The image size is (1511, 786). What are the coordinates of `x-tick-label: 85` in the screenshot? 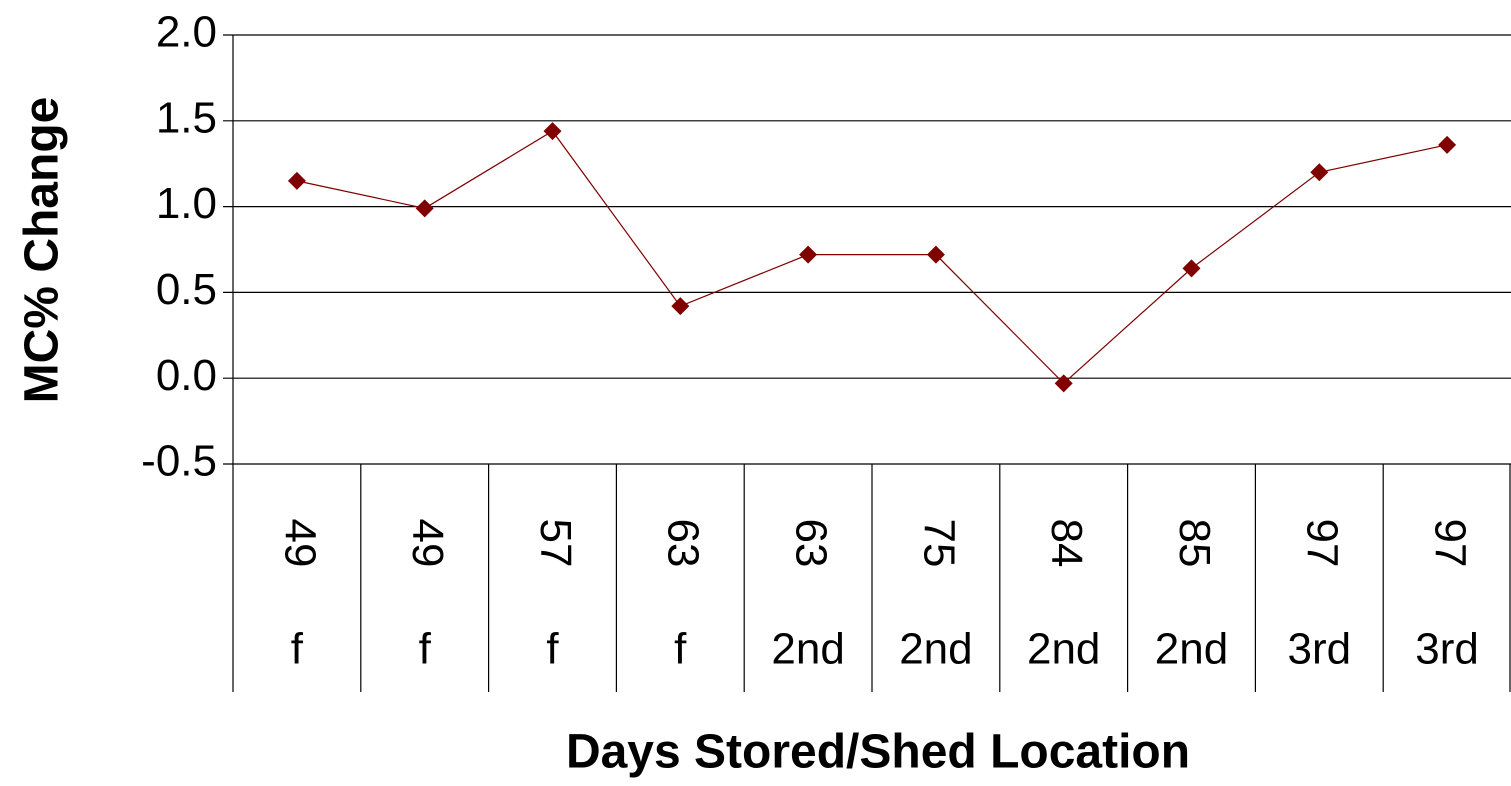 It's located at (1194, 543).